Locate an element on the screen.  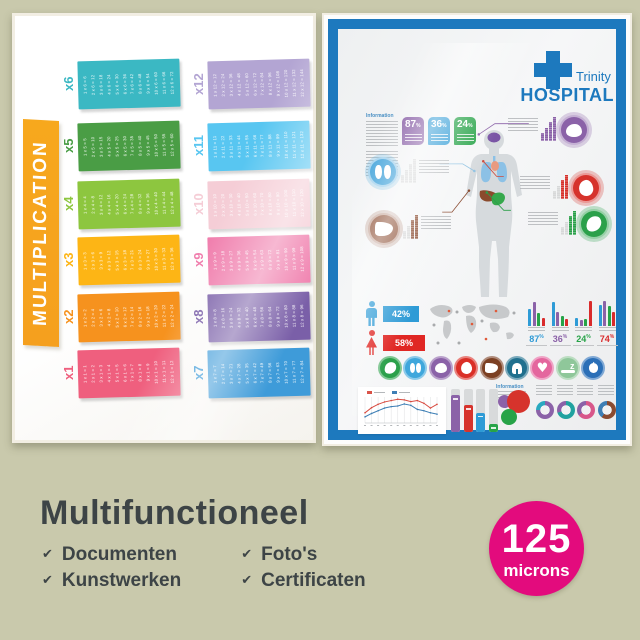
mult-entry: 7 x 1 = 7 is located at coordinates (133, 372).